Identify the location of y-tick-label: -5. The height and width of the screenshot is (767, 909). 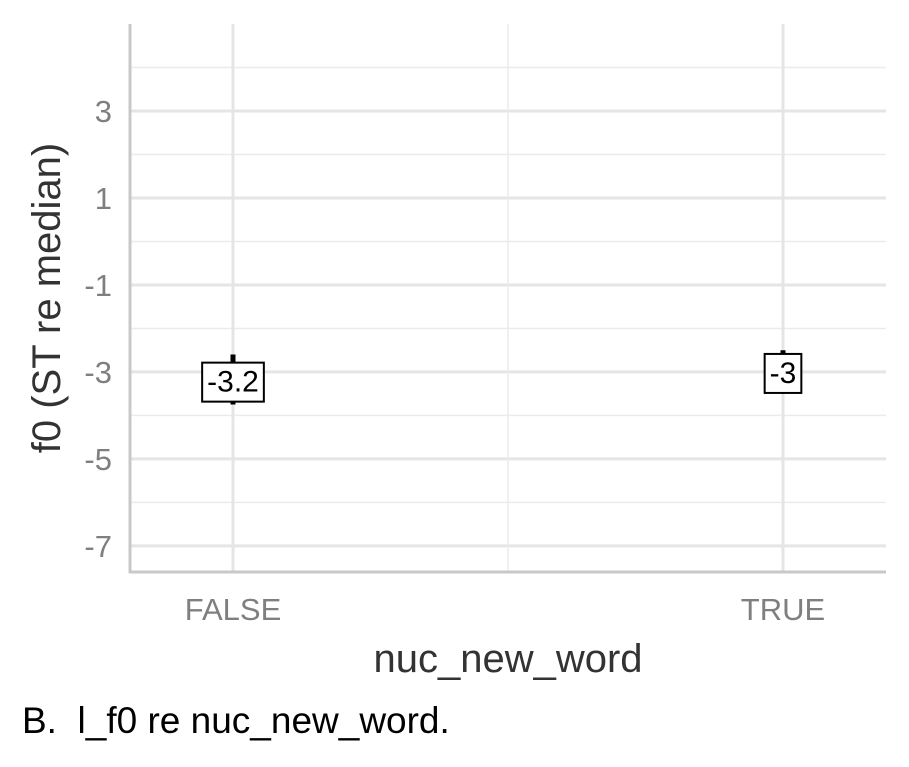
(98, 459).